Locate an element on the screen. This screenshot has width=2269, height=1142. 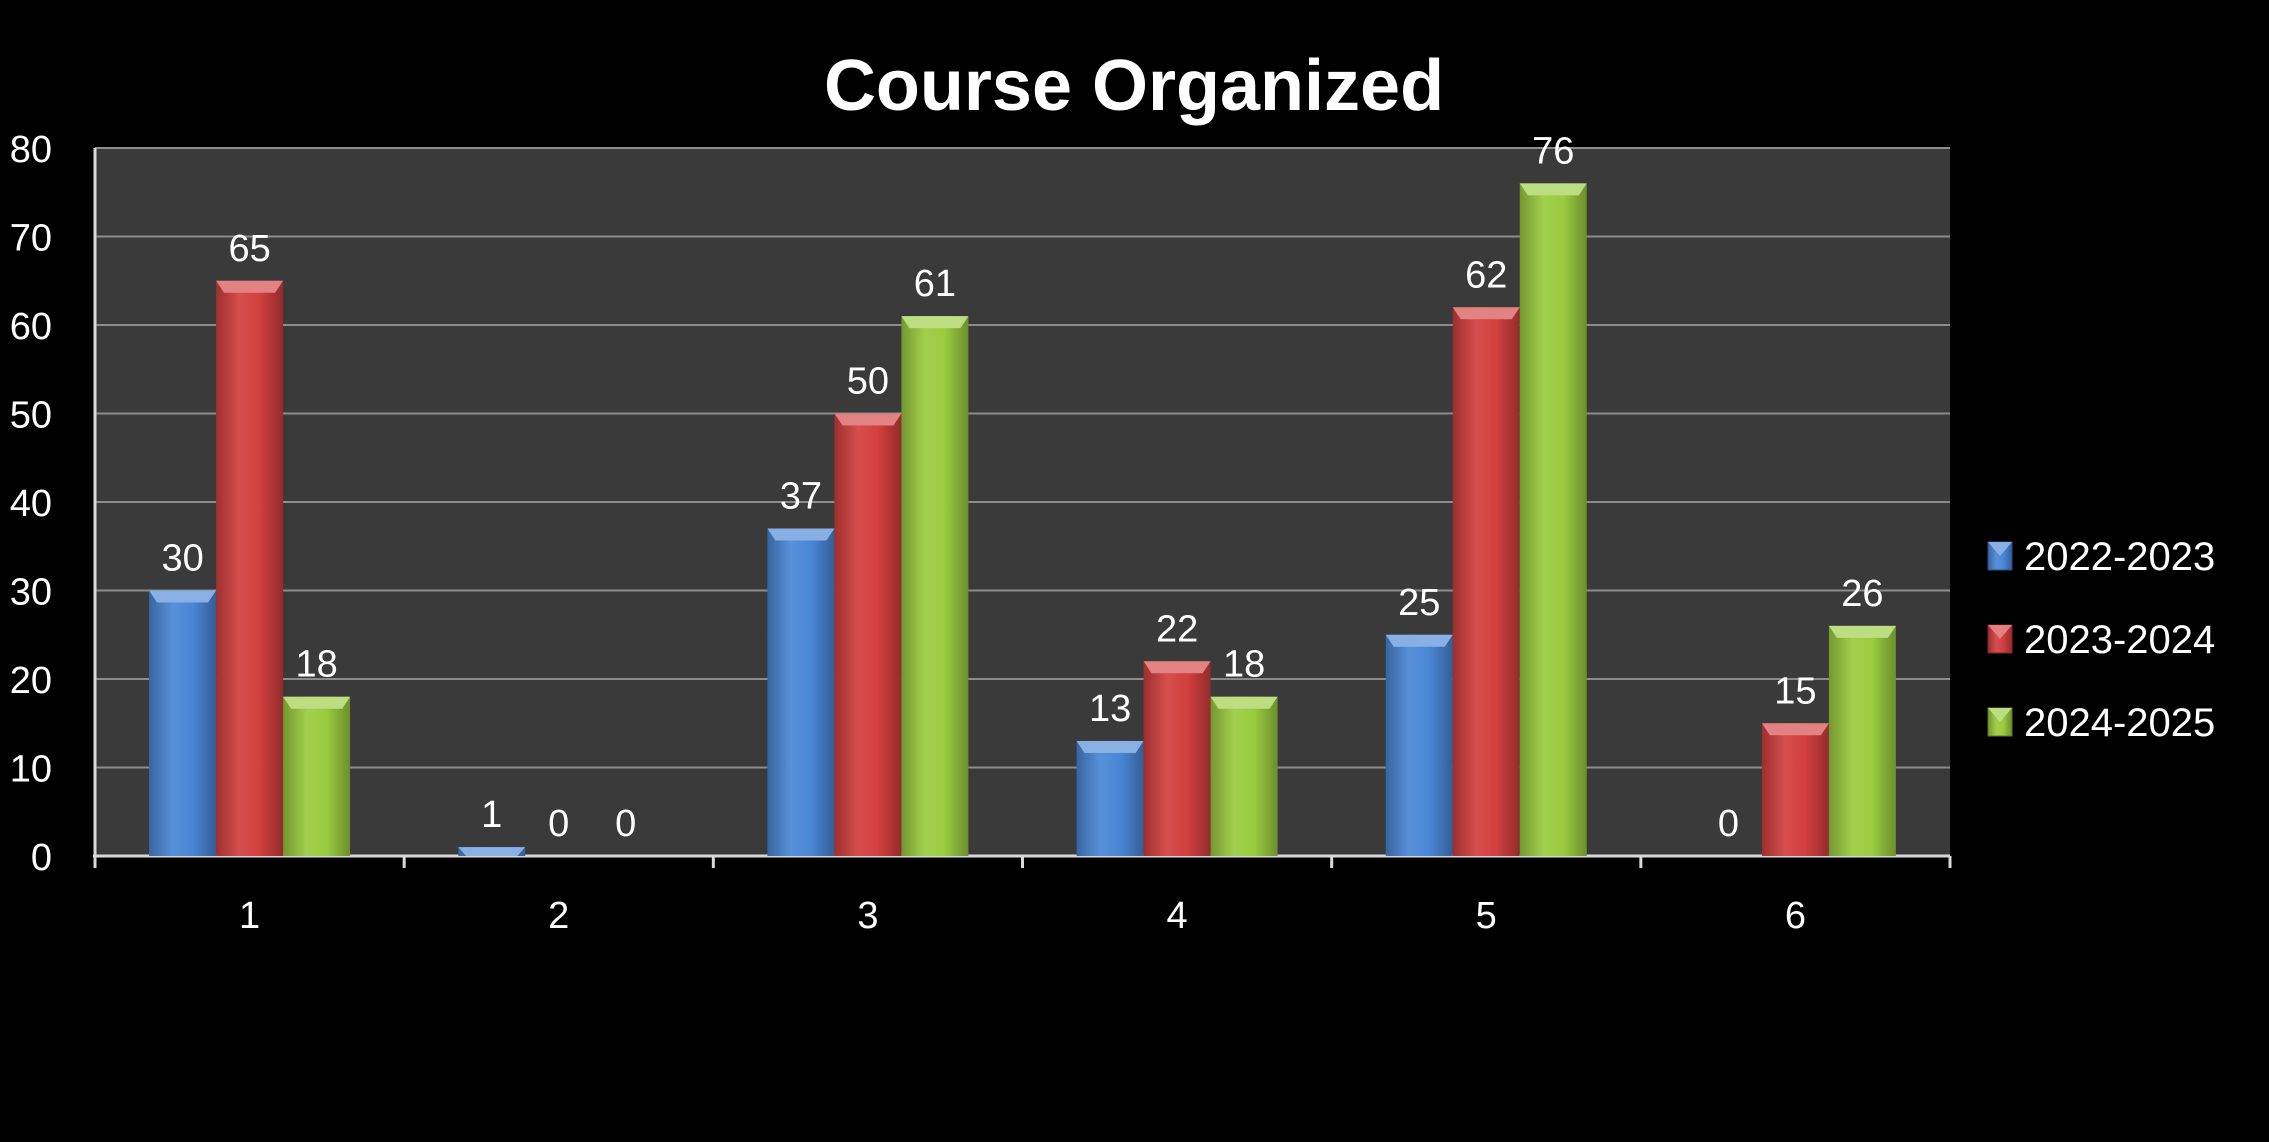
chart-title: Course Organized is located at coordinates (1134, 86).